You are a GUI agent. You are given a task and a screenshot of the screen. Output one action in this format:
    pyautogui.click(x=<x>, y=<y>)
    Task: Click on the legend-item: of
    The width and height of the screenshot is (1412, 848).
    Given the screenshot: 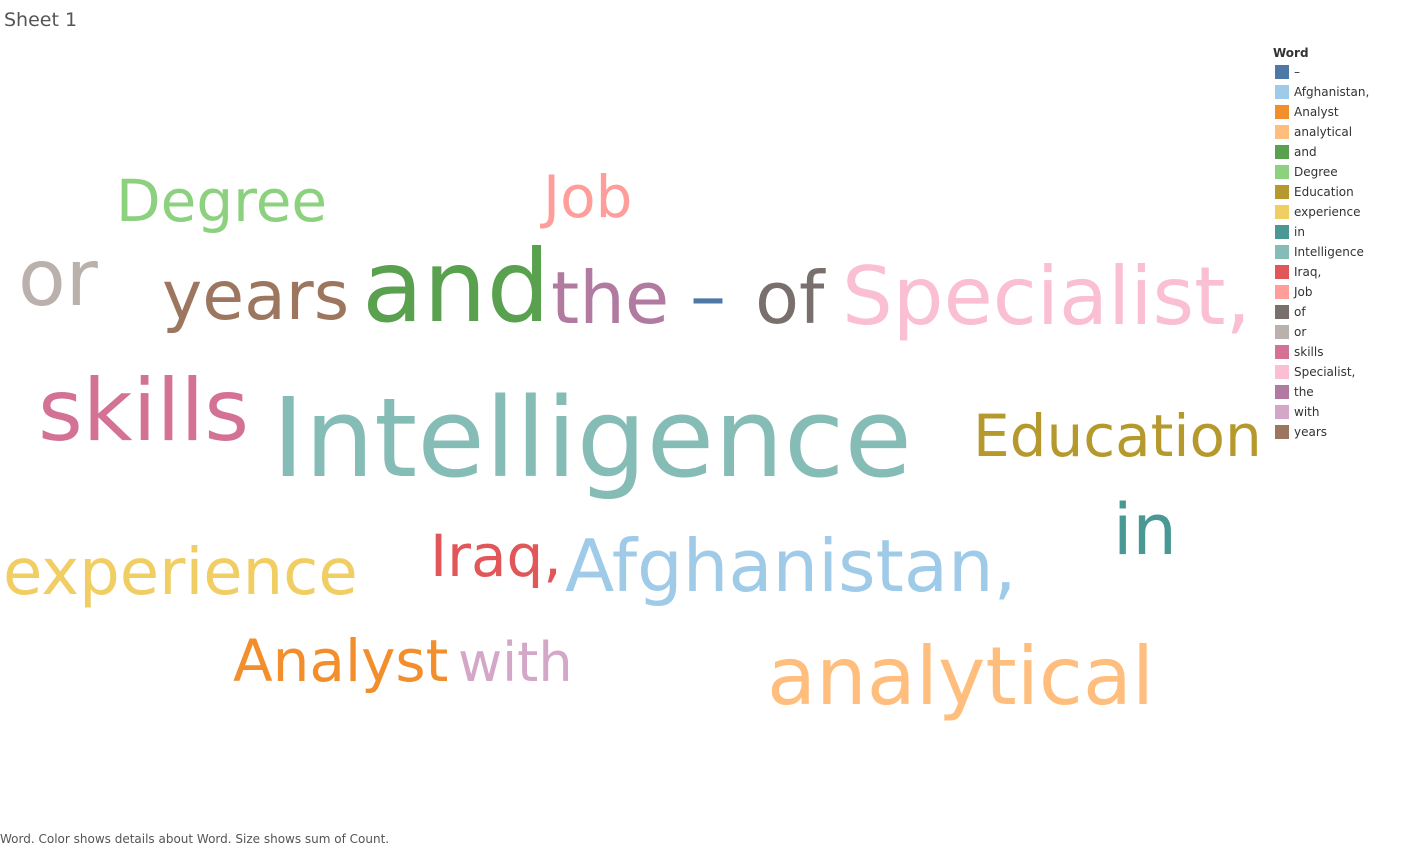 What is the action you would take?
    pyautogui.click(x=1340, y=312)
    